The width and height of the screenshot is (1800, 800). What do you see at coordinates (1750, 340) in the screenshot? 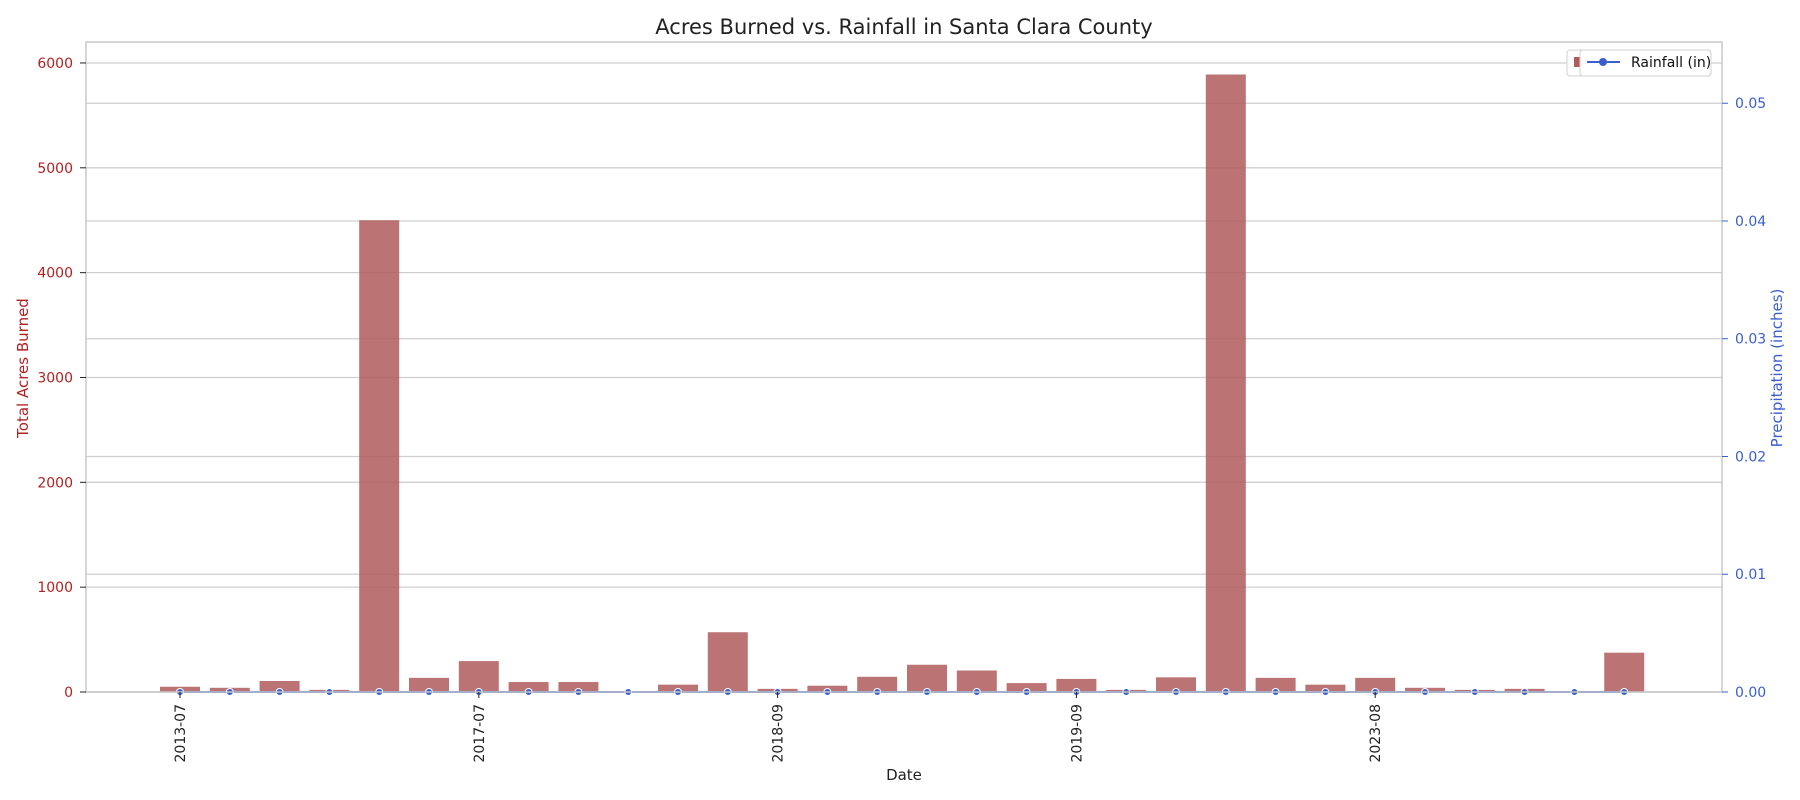
I see `tick-label-right: 0.03` at bounding box center [1750, 340].